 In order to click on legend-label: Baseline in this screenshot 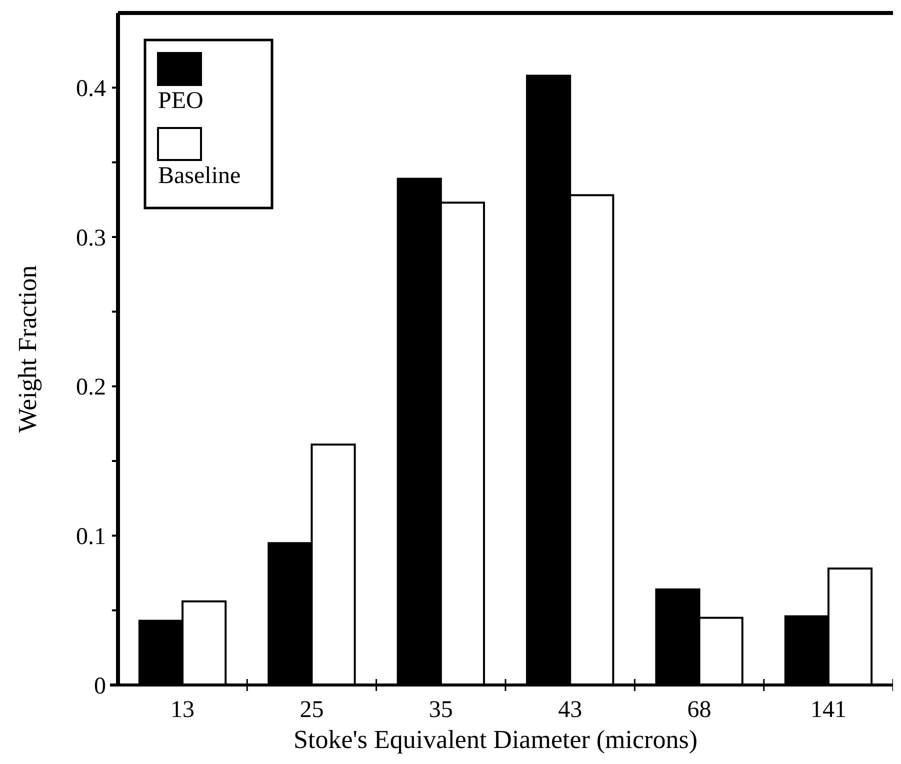, I will do `click(199, 176)`.